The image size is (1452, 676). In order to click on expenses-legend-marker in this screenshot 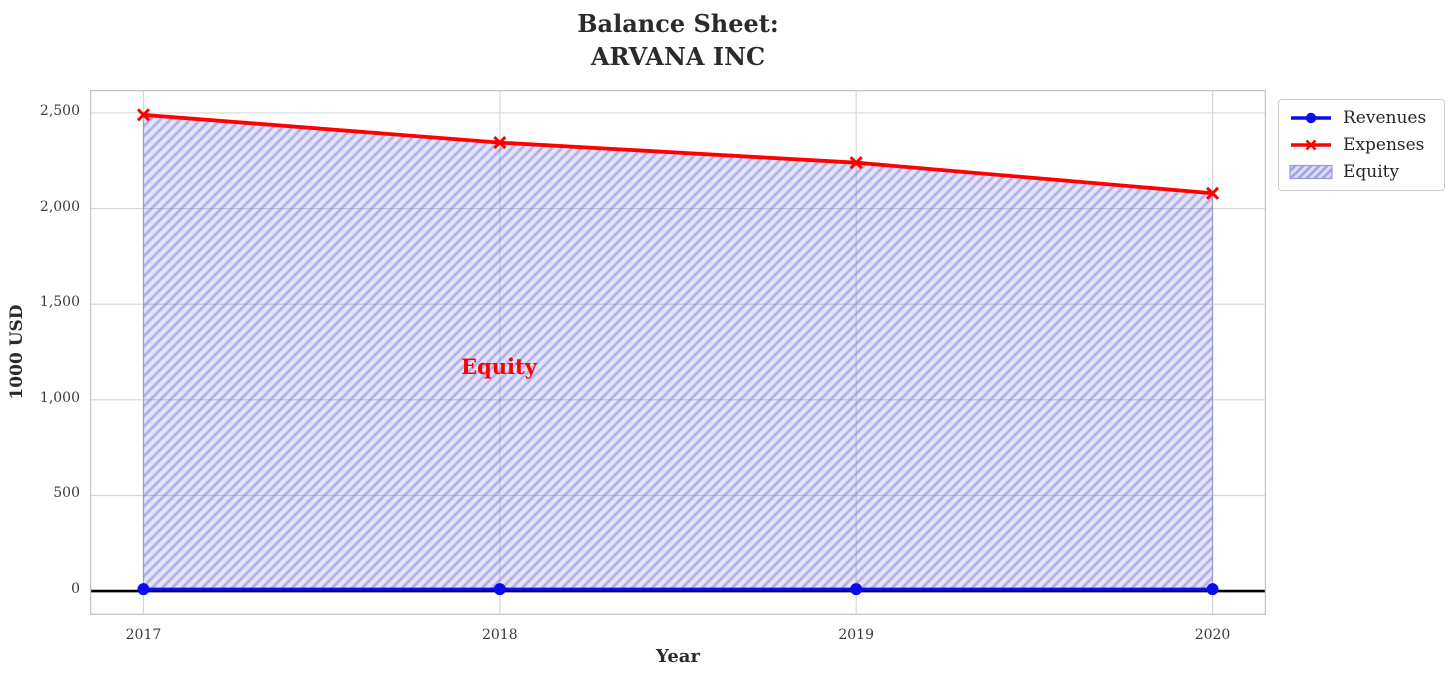, I will do `click(1311, 145)`.